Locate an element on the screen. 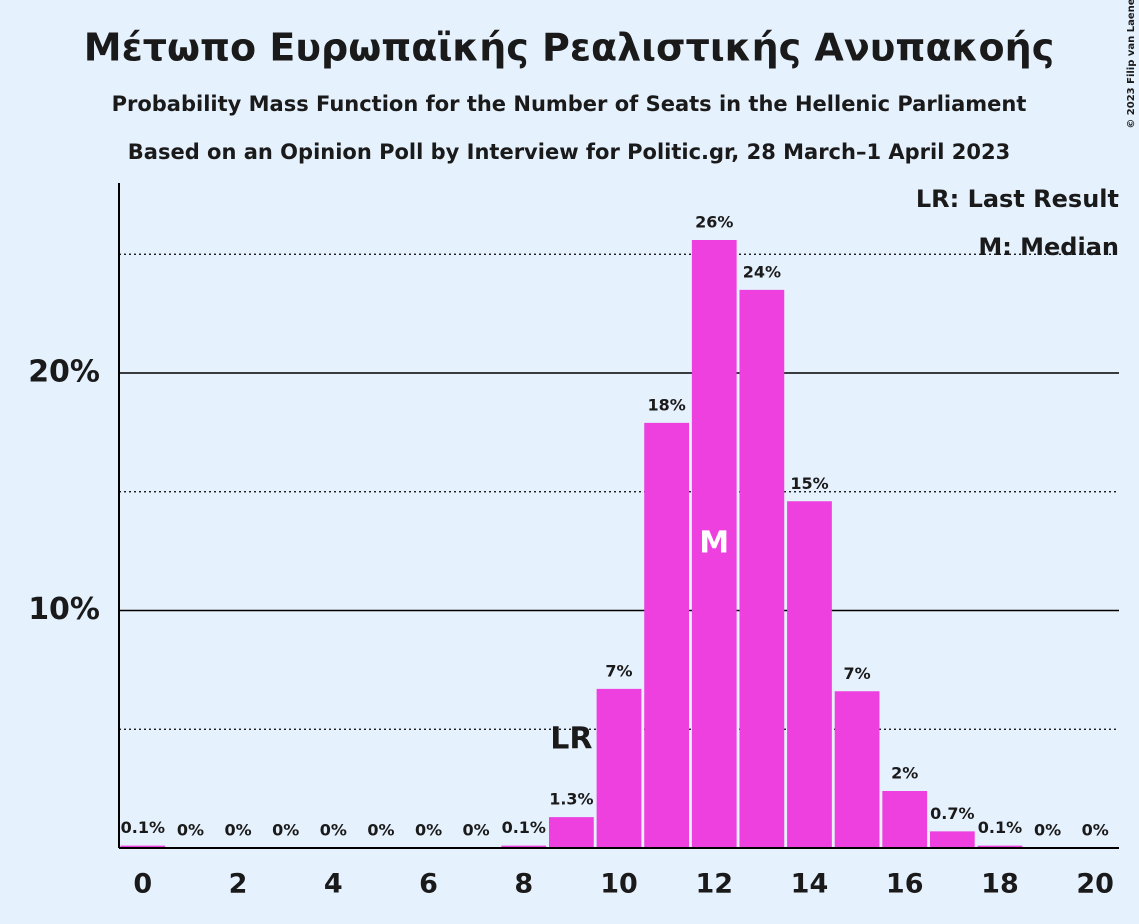  annotation: M is located at coordinates (714, 543).